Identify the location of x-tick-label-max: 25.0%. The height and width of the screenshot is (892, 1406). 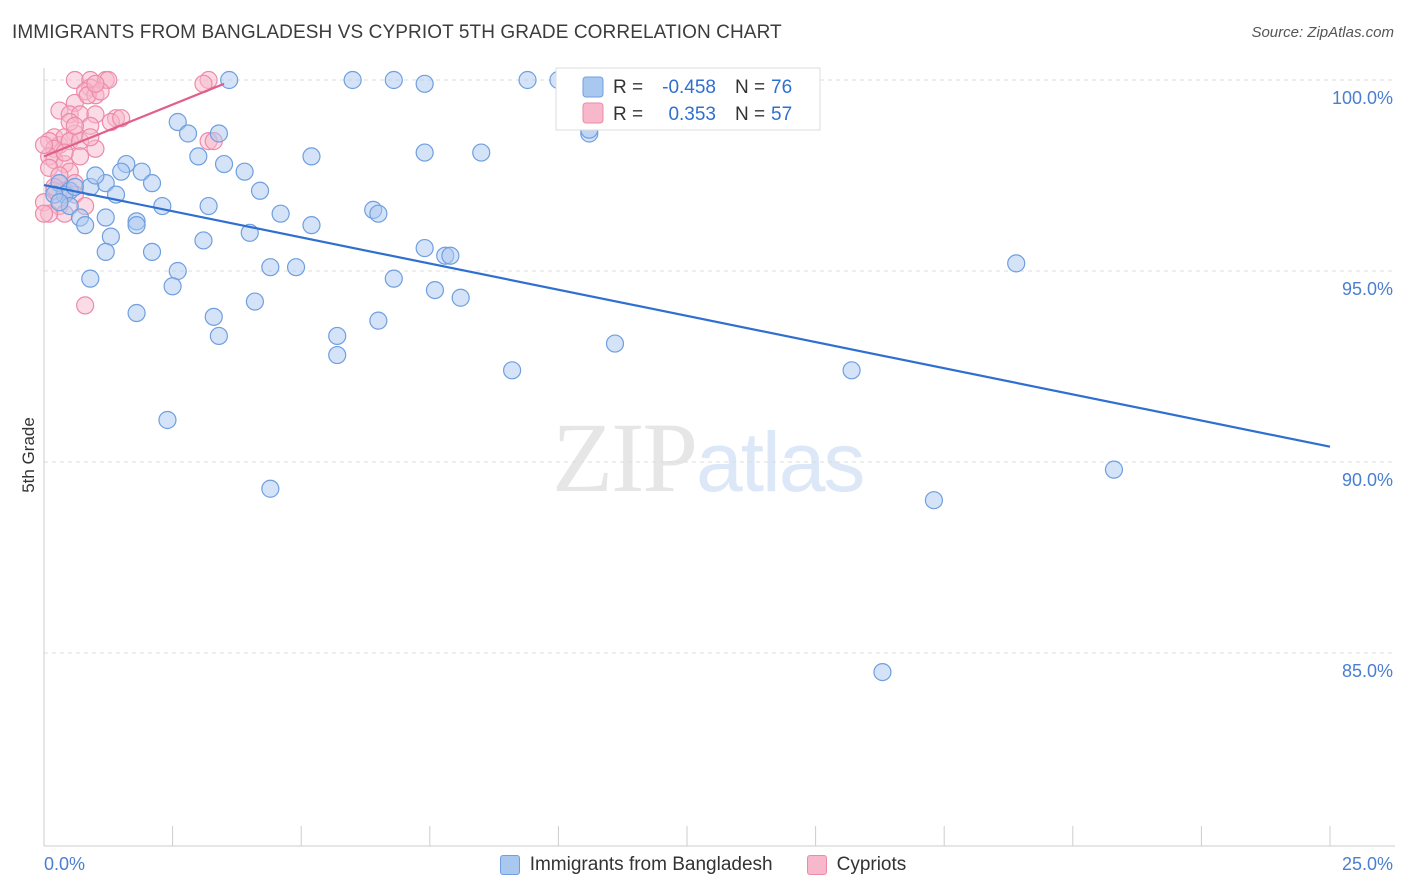
(1367, 864).